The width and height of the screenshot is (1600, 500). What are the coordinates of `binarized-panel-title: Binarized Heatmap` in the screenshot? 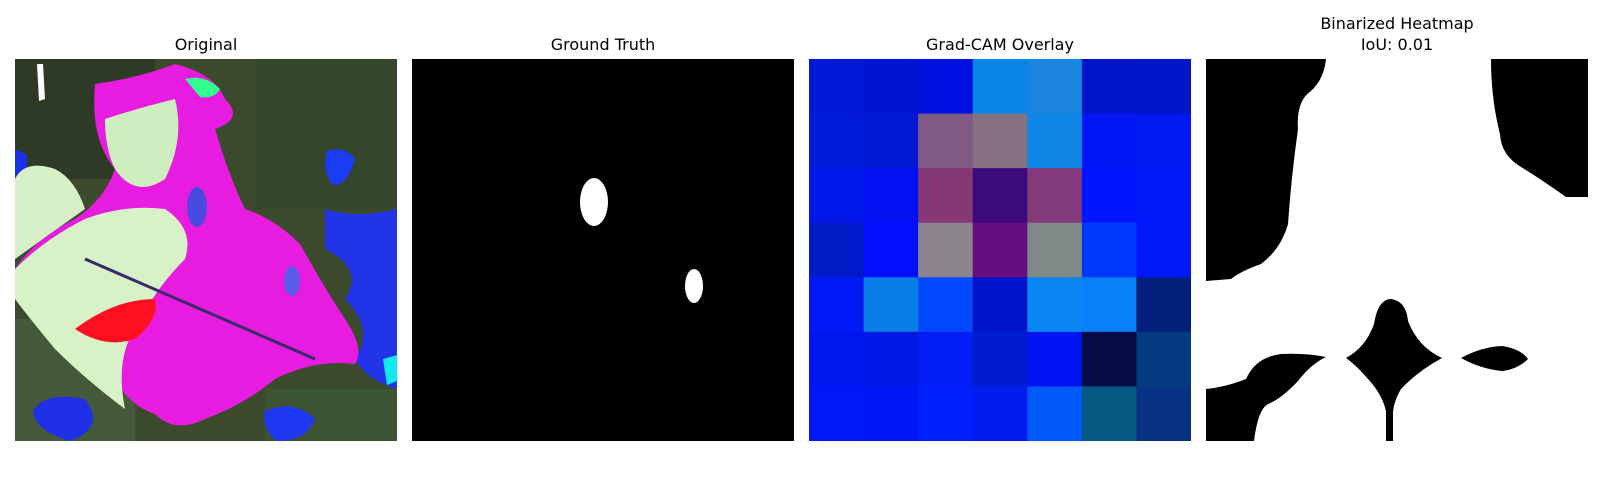 It's located at (1397, 23).